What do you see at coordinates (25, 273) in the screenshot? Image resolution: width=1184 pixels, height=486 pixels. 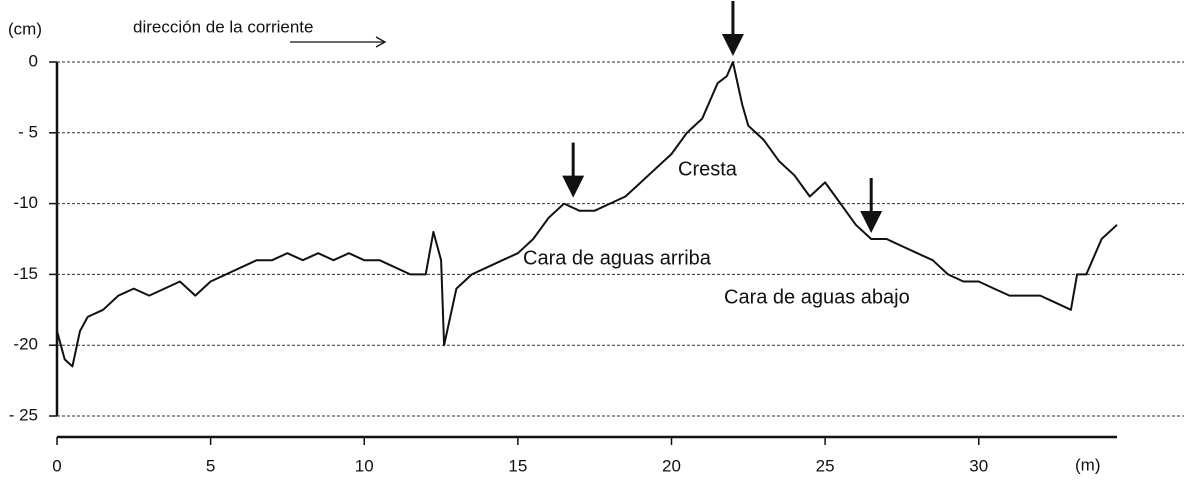 I see `y-tick-label: -15` at bounding box center [25, 273].